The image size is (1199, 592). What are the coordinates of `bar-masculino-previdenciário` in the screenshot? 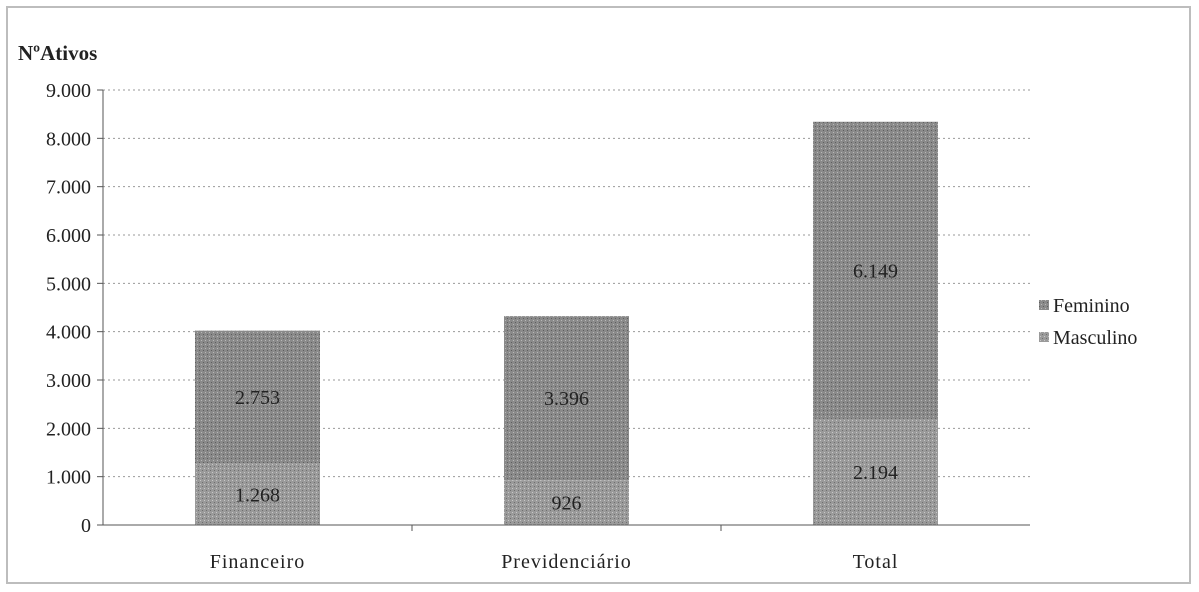 It's located at (566, 502).